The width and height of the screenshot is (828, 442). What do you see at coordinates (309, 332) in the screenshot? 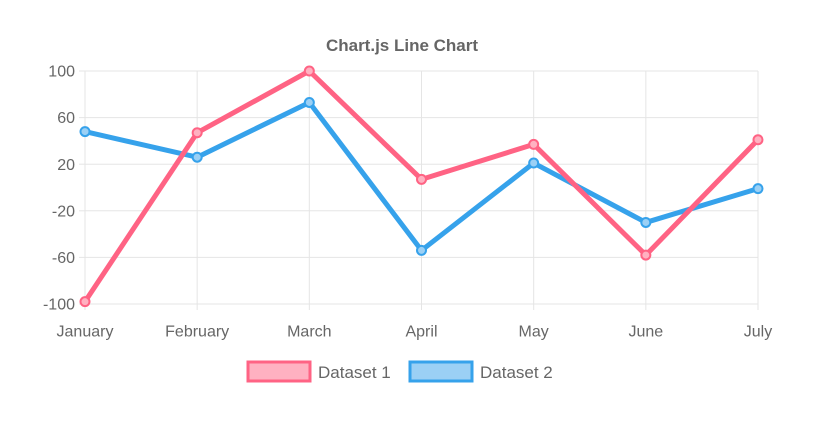
I see `x-tick-label: March` at bounding box center [309, 332].